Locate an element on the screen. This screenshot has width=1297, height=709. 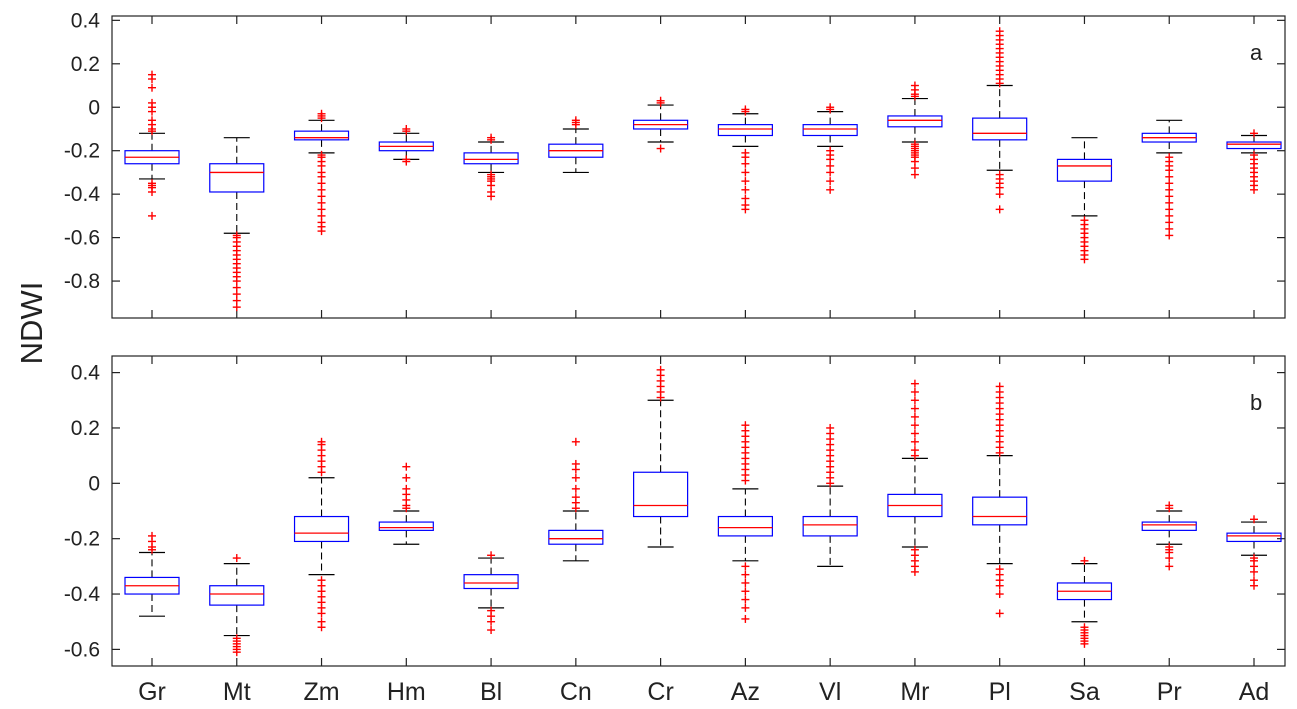
box-bl is located at coordinates (491, 593).